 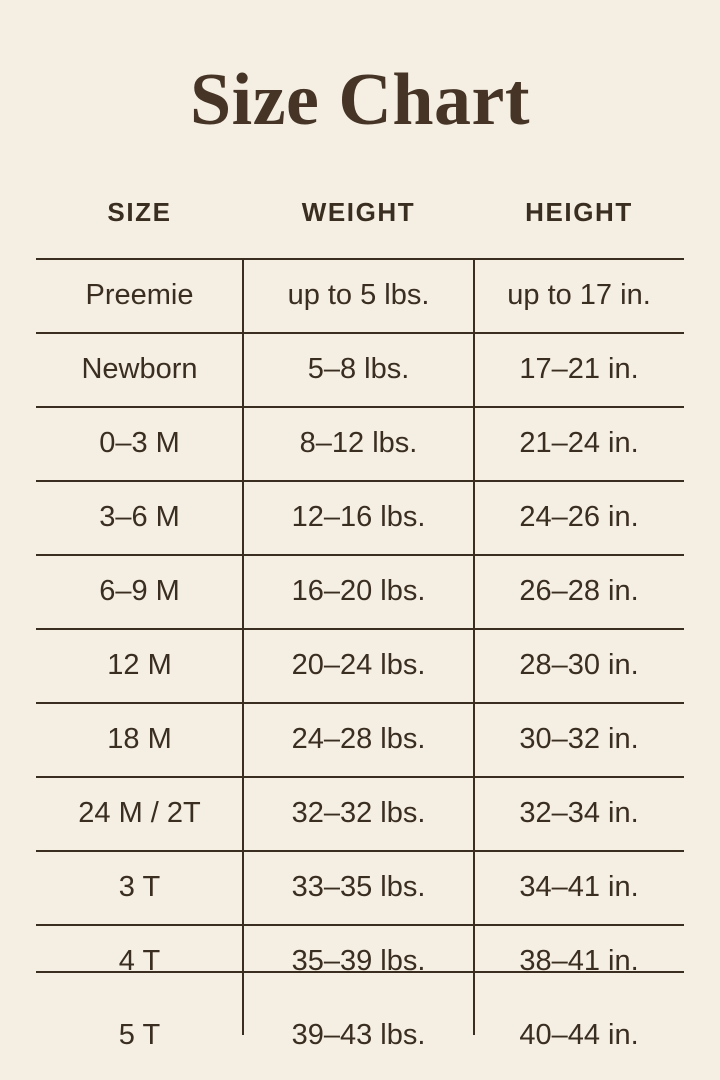 I want to click on cell-size: 5 T, so click(x=139, y=1034).